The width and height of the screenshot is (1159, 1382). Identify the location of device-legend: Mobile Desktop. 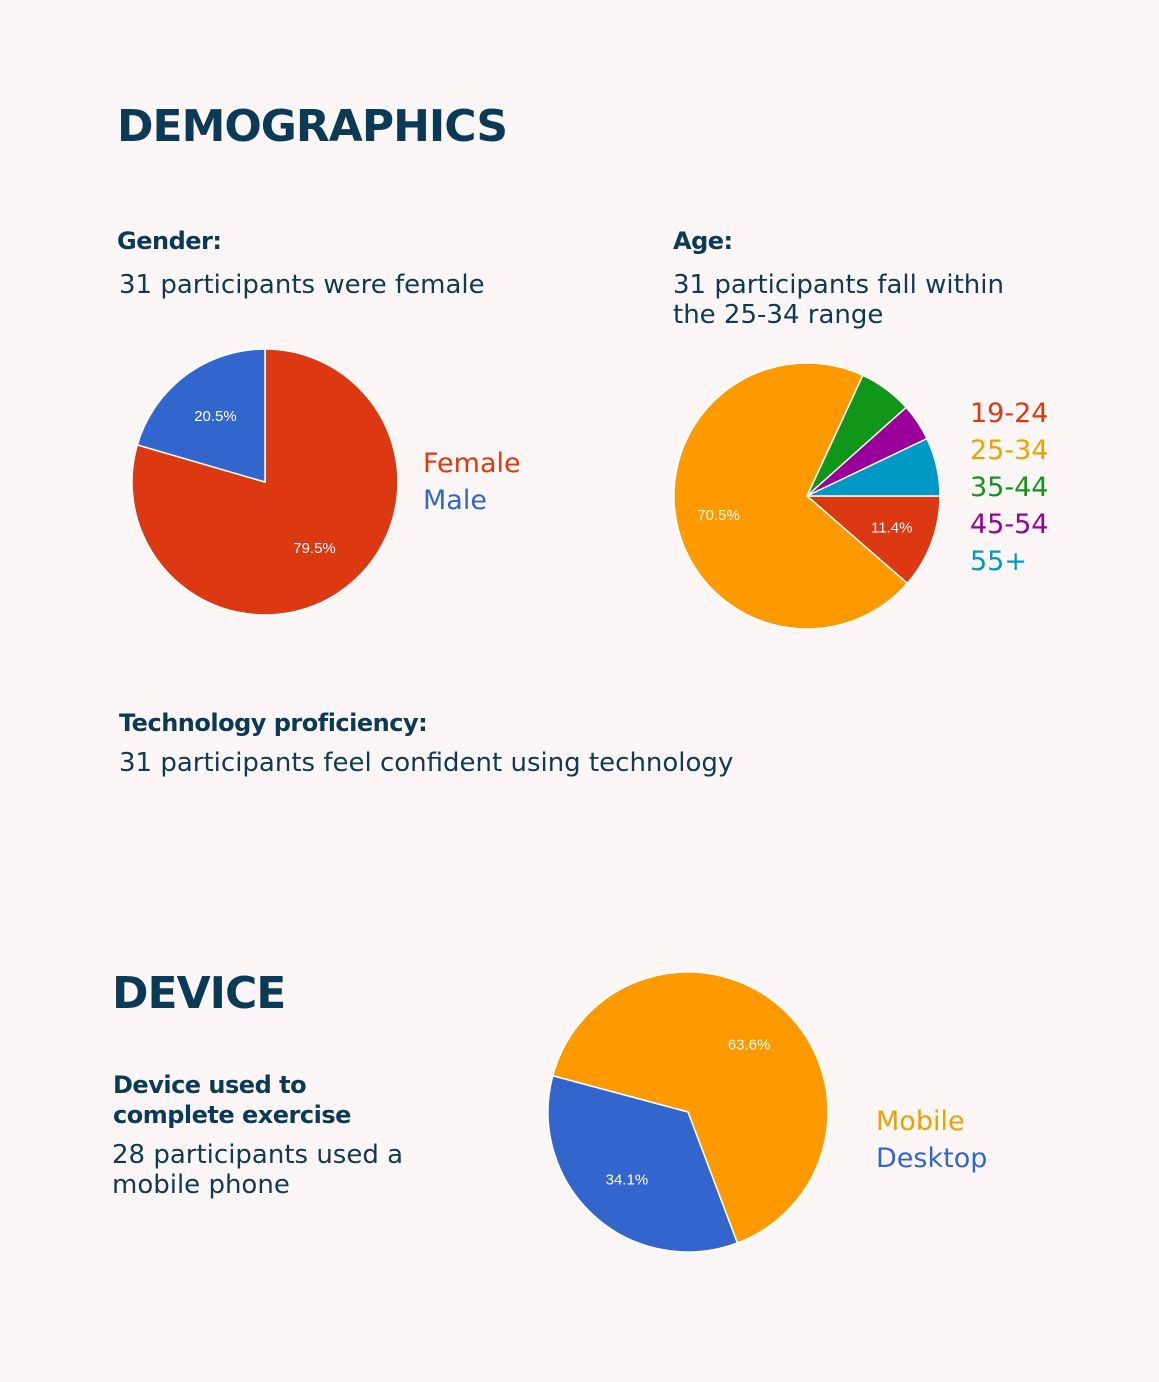
(931, 1140).